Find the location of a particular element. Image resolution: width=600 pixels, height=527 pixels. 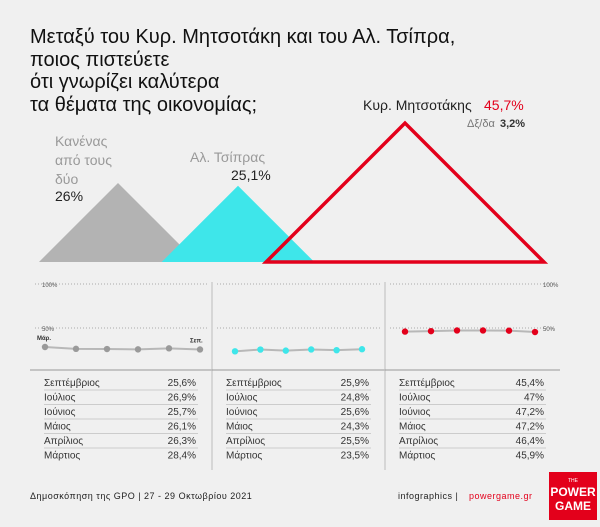

logo-small: THE is located at coordinates (573, 481).